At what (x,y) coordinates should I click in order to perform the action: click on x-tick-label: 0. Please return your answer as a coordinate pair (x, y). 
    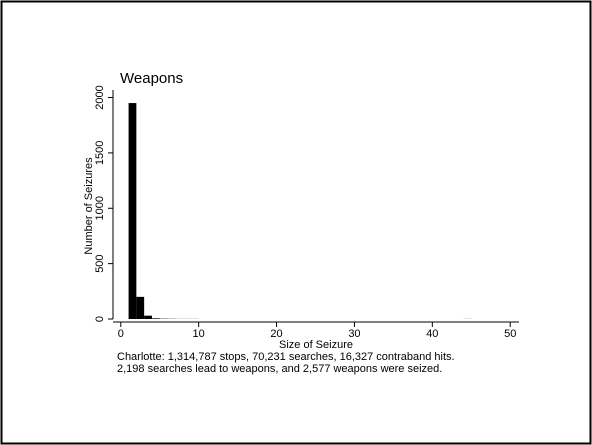
    Looking at the image, I should click on (121, 334).